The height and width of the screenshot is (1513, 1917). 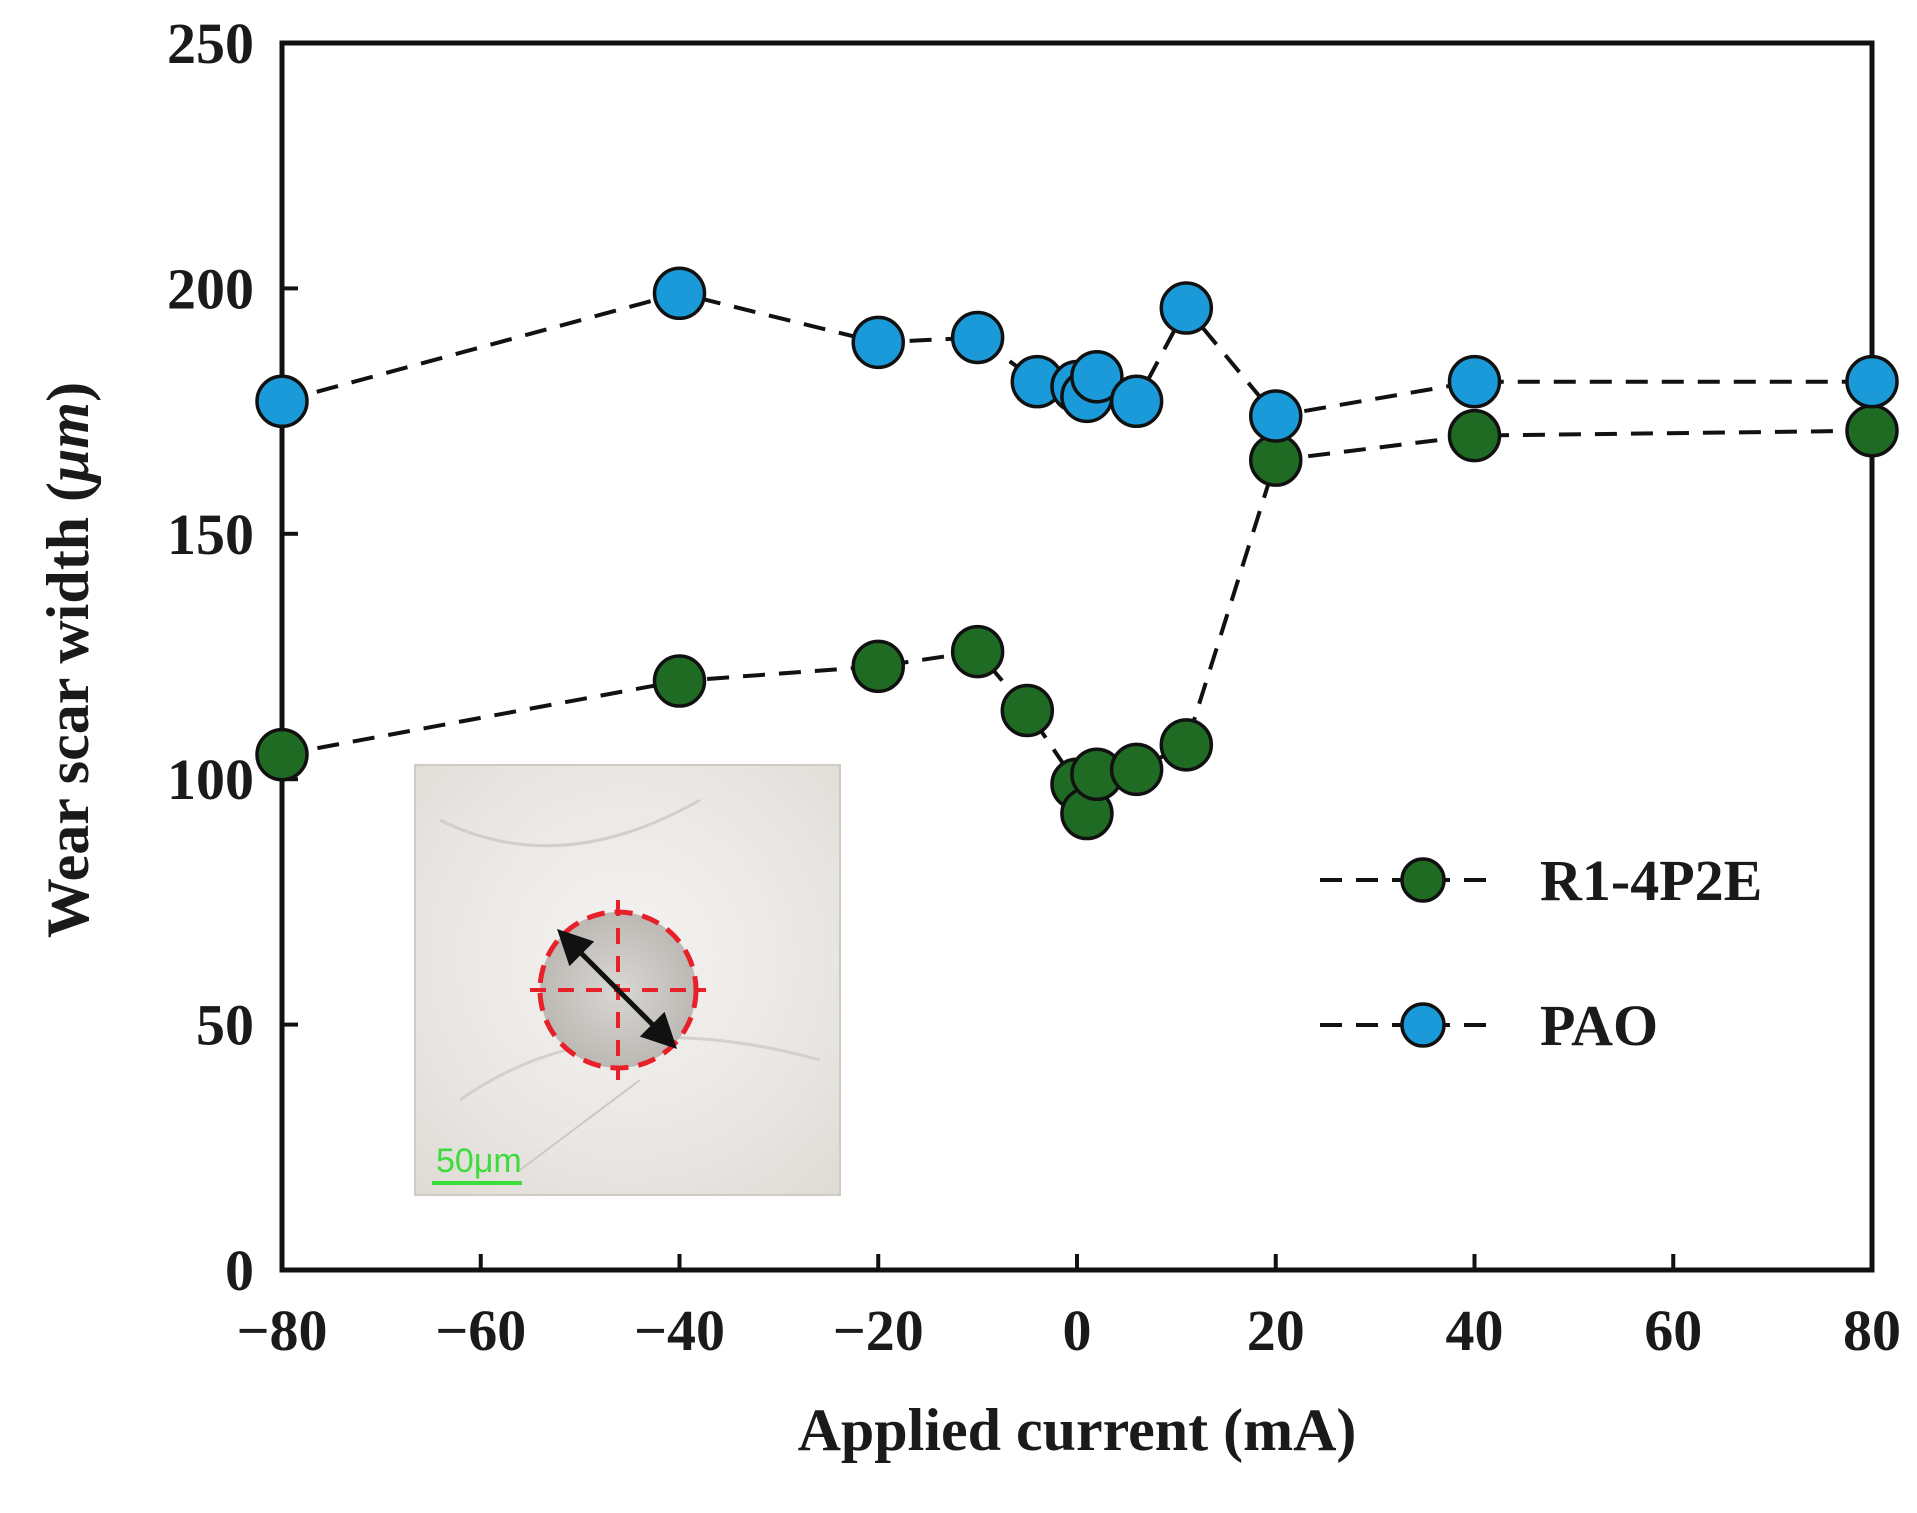 I want to click on y-tick-label: 0, so click(x=239, y=1270).